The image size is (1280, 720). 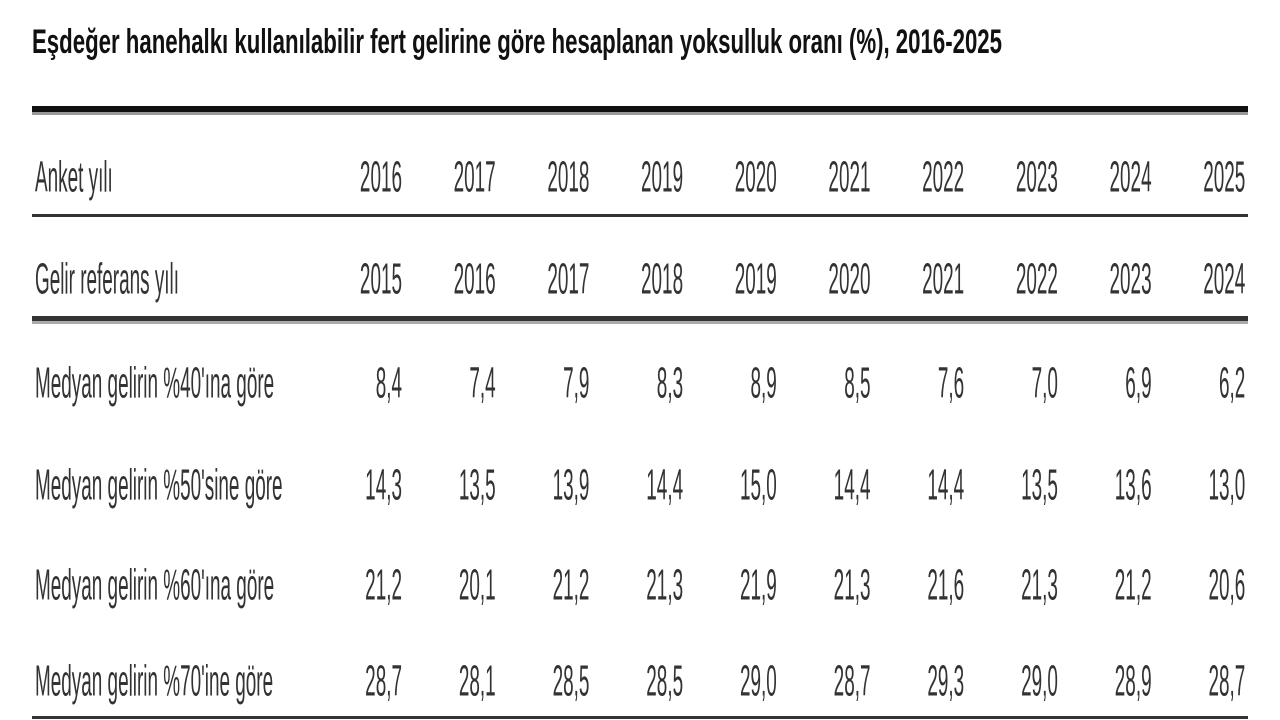 I want to click on cell-value: 7,6, so click(x=951, y=383).